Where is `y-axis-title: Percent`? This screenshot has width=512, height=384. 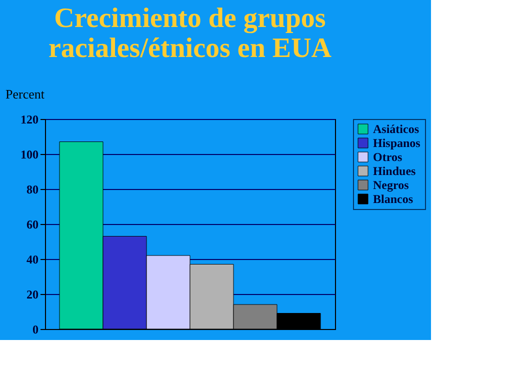 y-axis-title: Percent is located at coordinates (25, 94).